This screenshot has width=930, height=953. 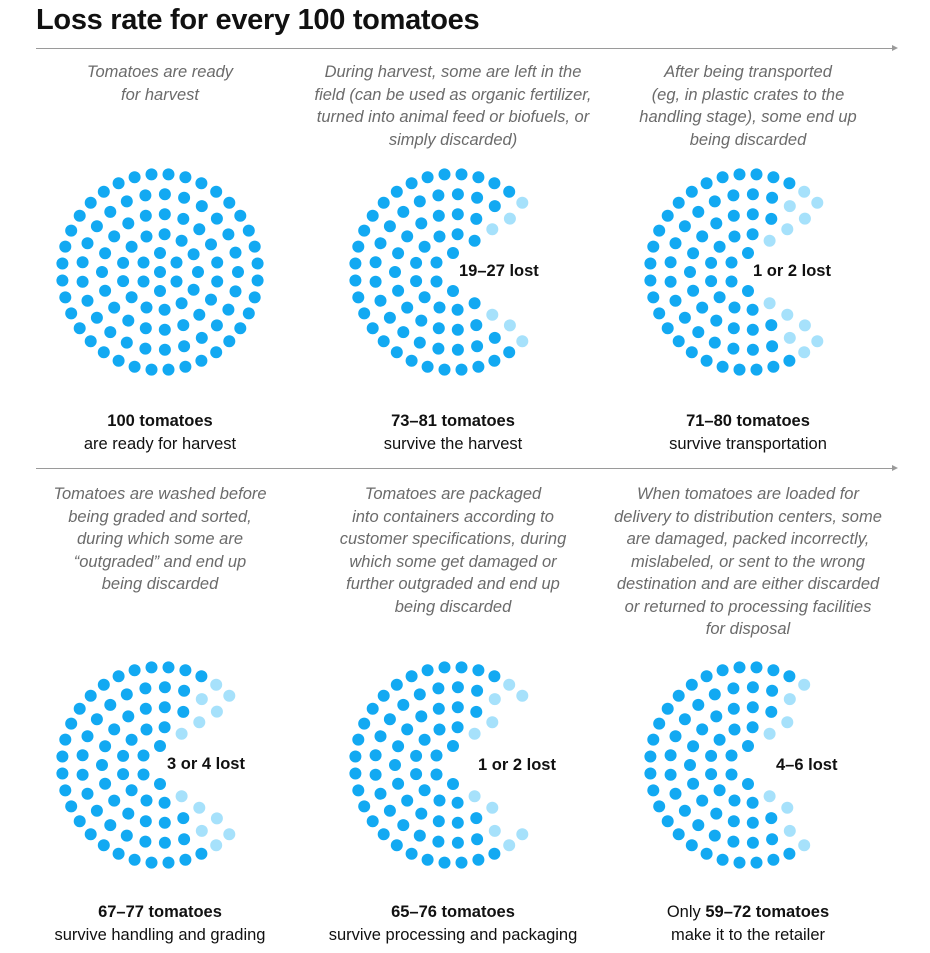 What do you see at coordinates (258, 20) in the screenshot?
I see `chart-title: Loss rate for every 100 tomatoes` at bounding box center [258, 20].